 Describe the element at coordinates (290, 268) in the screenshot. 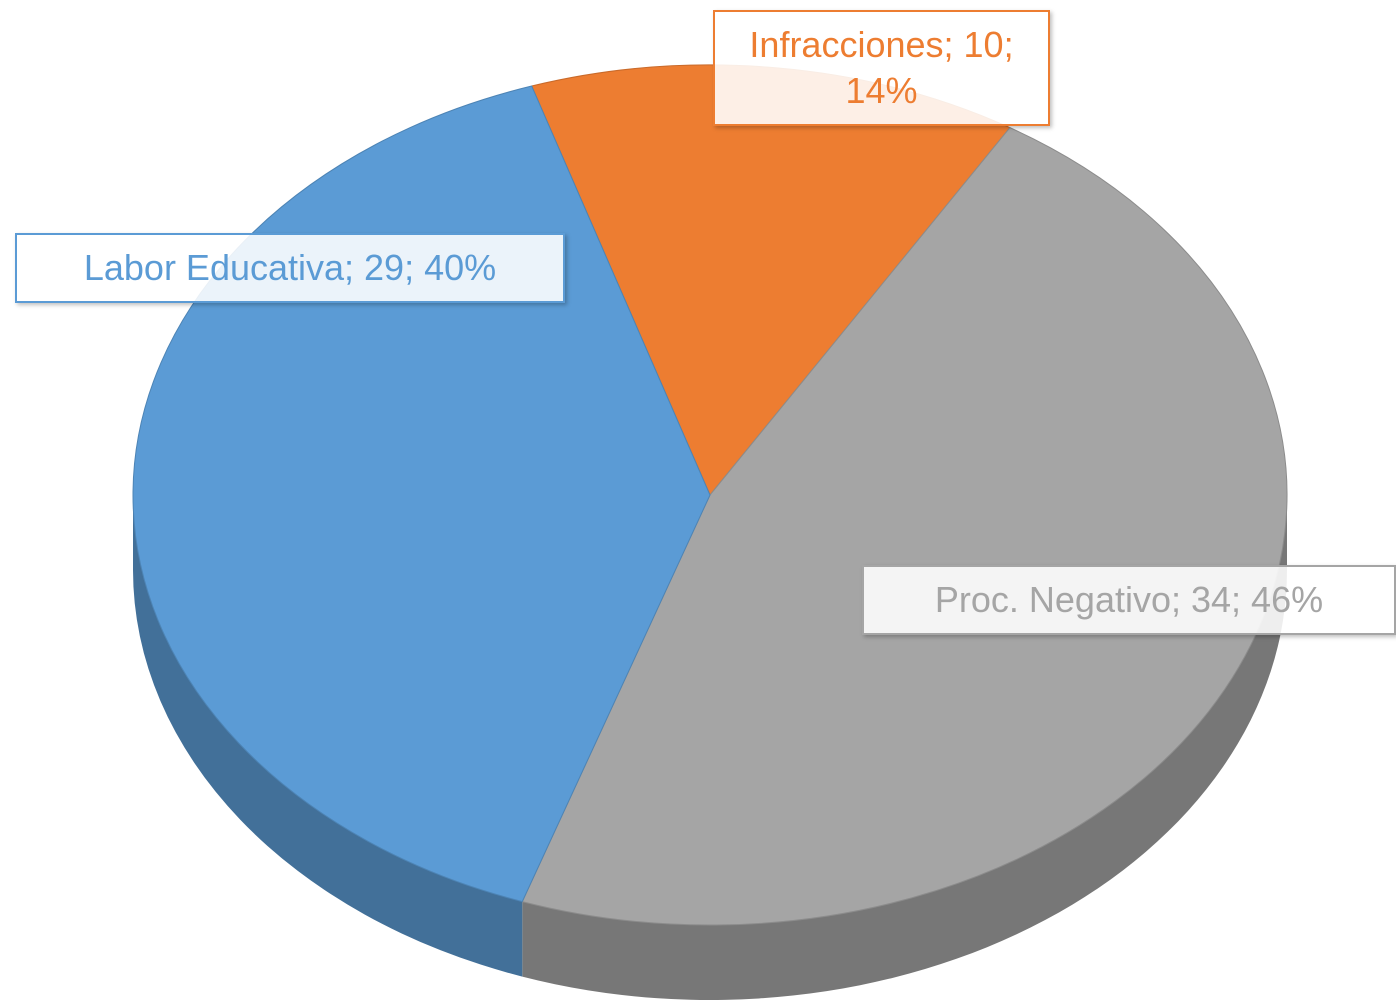

I see `data-label: Labor Educativa; 29; 40%` at that location.